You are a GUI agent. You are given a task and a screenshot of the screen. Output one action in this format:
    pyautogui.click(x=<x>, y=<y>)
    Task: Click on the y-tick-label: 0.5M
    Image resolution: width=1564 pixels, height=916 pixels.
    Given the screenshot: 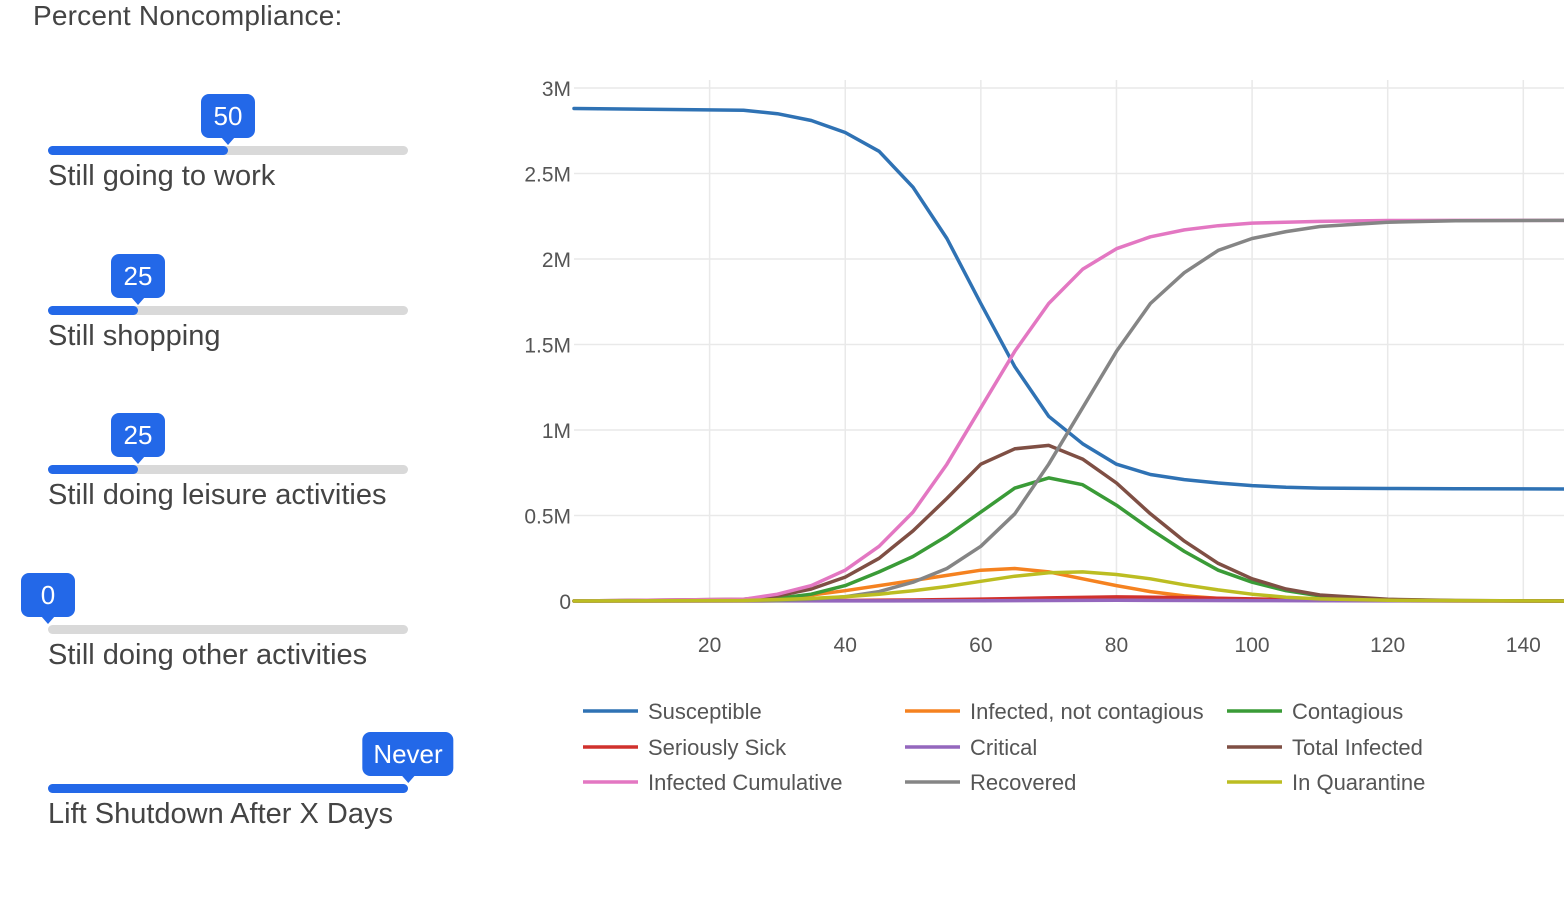 What is the action you would take?
    pyautogui.click(x=547, y=517)
    